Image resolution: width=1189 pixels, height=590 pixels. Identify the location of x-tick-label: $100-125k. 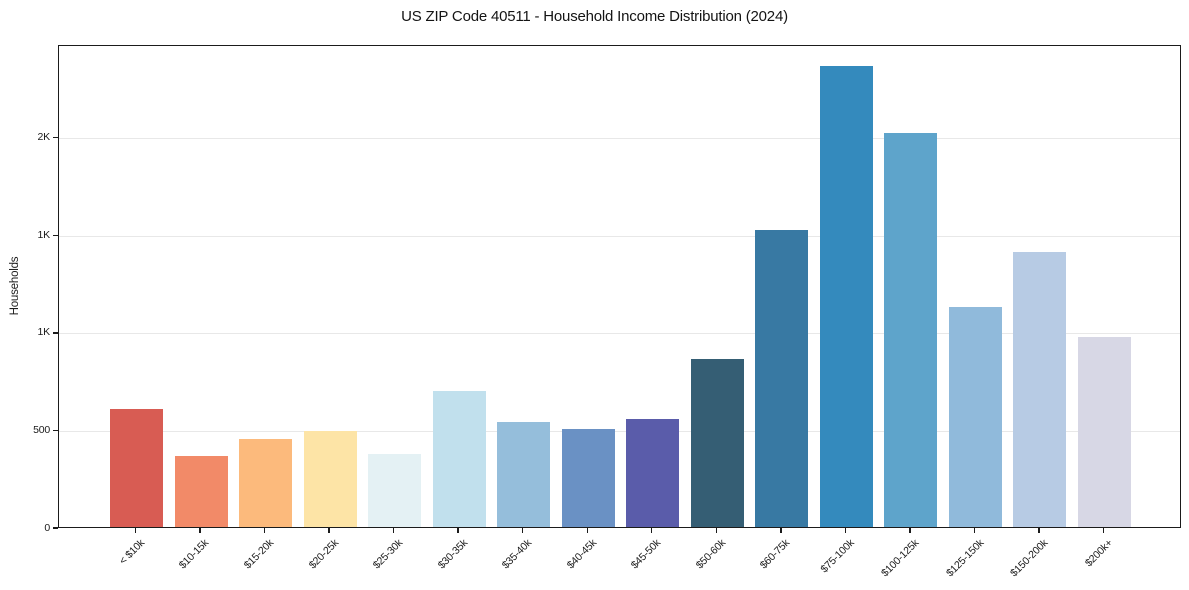
(900, 558).